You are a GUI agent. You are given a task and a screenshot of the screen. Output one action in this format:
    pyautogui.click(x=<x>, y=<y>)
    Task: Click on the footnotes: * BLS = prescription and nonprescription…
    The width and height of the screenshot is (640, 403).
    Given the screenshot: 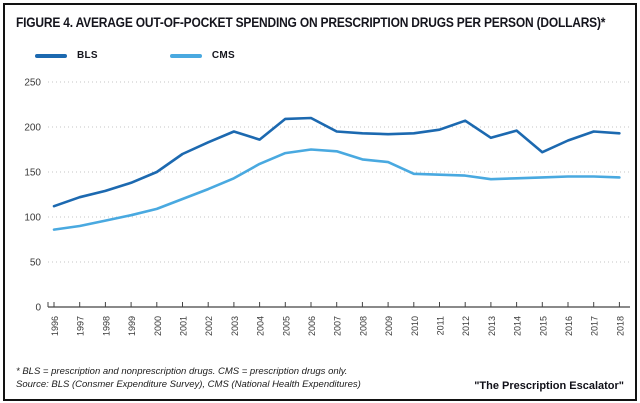 What is the action you would take?
    pyautogui.click(x=188, y=379)
    